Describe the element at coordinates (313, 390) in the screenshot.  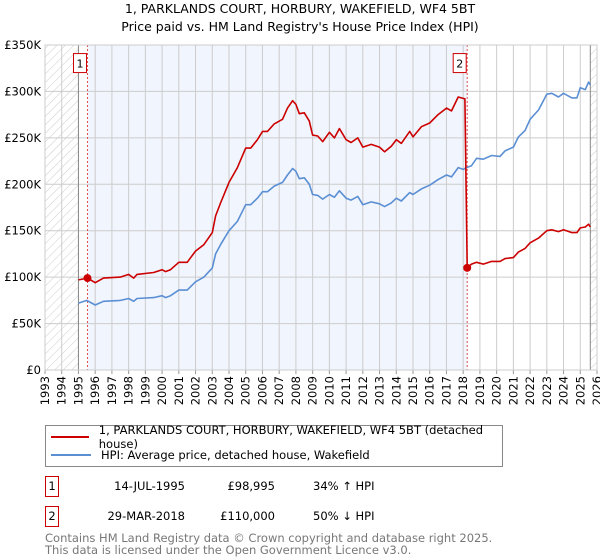
I see `x-tick-label: 2009` at that location.